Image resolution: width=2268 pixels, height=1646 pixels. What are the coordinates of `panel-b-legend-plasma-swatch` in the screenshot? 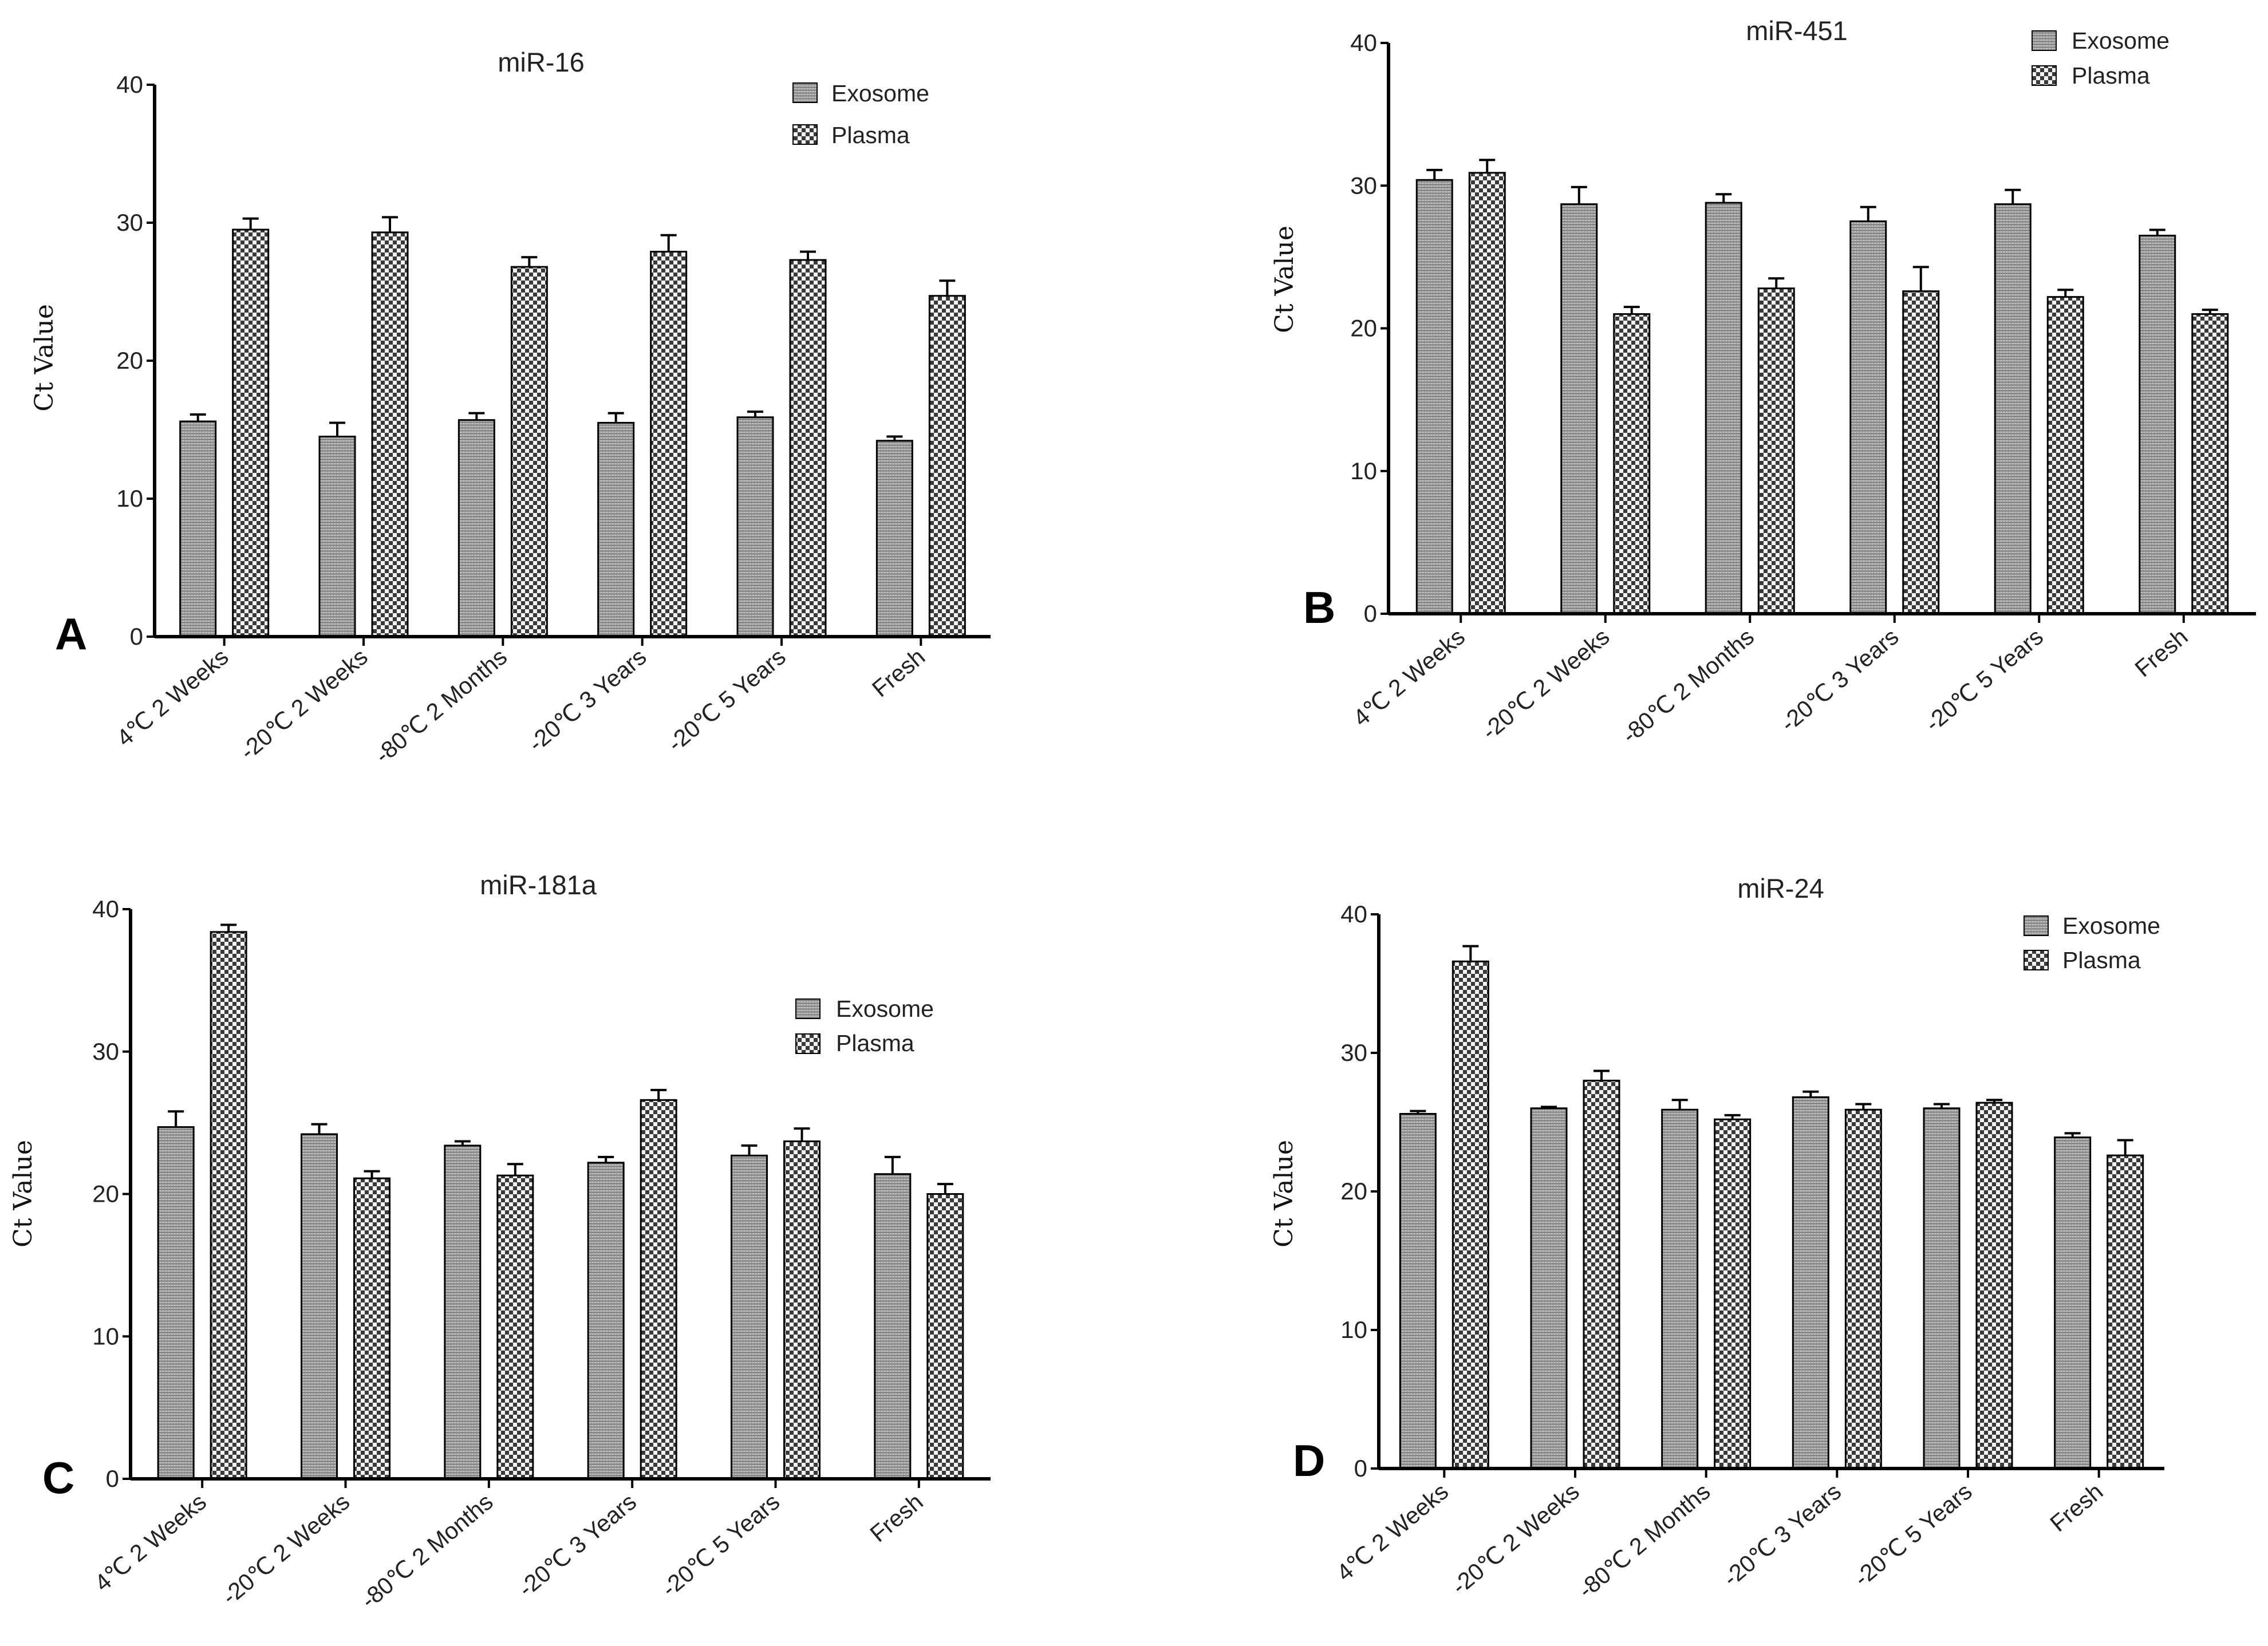 It's located at (2044, 75).